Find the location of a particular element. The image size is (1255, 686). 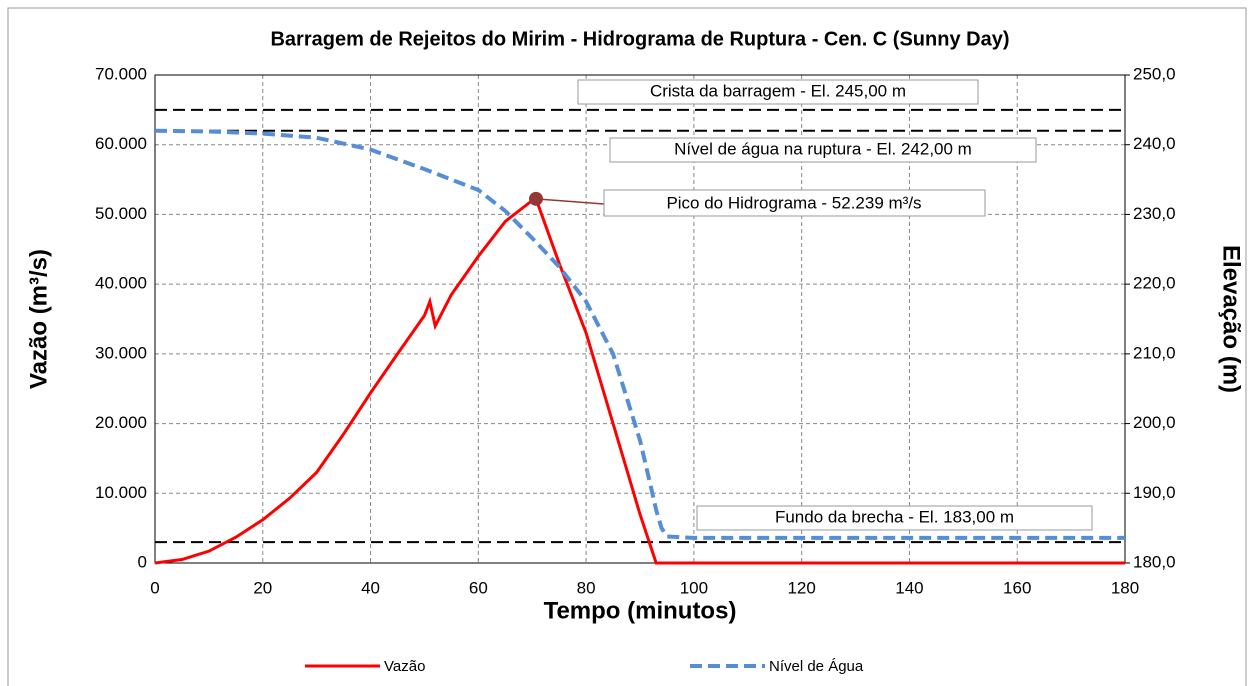

annotation: Fundo da brecha - El. 183,00 m is located at coordinates (894, 516).